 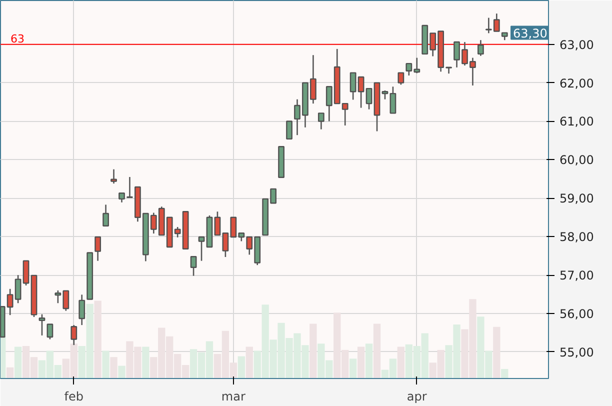 I want to click on y-tick-label: 60,00, so click(x=577, y=160).